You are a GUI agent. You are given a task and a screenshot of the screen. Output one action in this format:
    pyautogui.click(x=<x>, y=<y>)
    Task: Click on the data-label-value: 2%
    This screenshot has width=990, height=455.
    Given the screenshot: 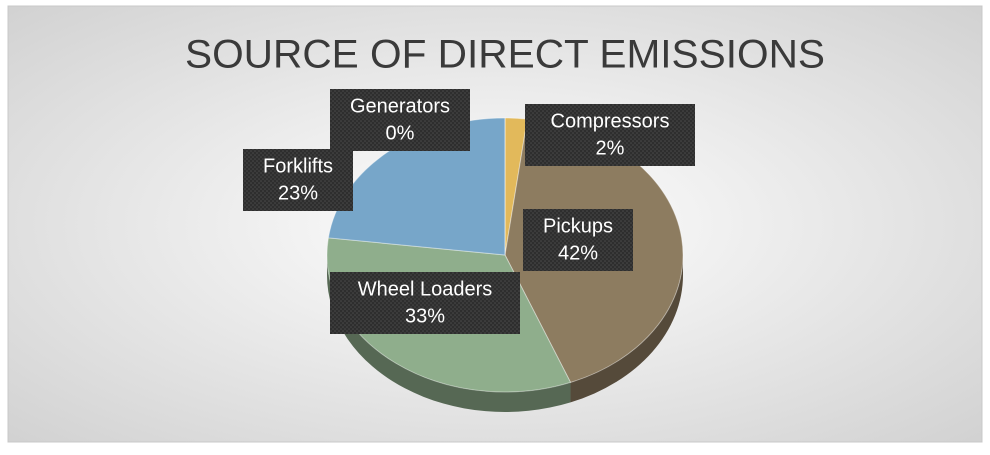 What is the action you would take?
    pyautogui.click(x=610, y=148)
    